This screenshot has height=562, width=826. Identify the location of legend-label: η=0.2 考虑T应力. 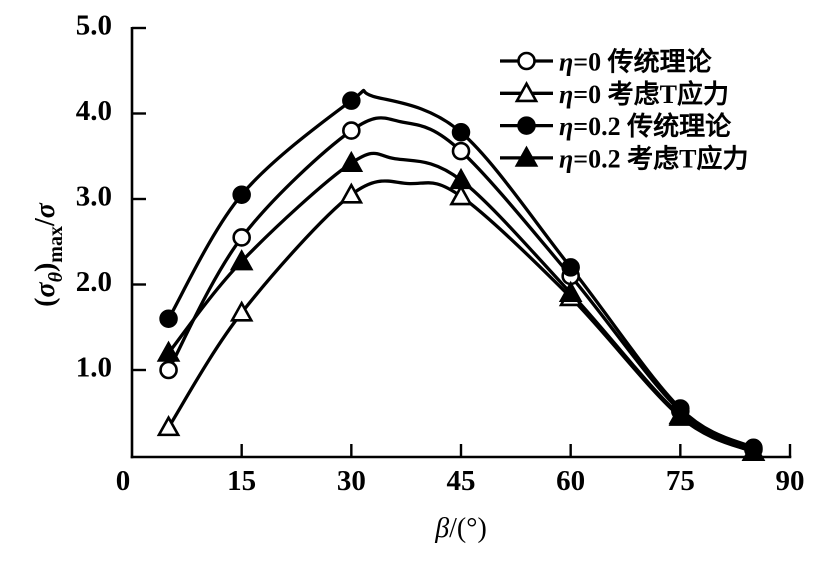
(653, 158).